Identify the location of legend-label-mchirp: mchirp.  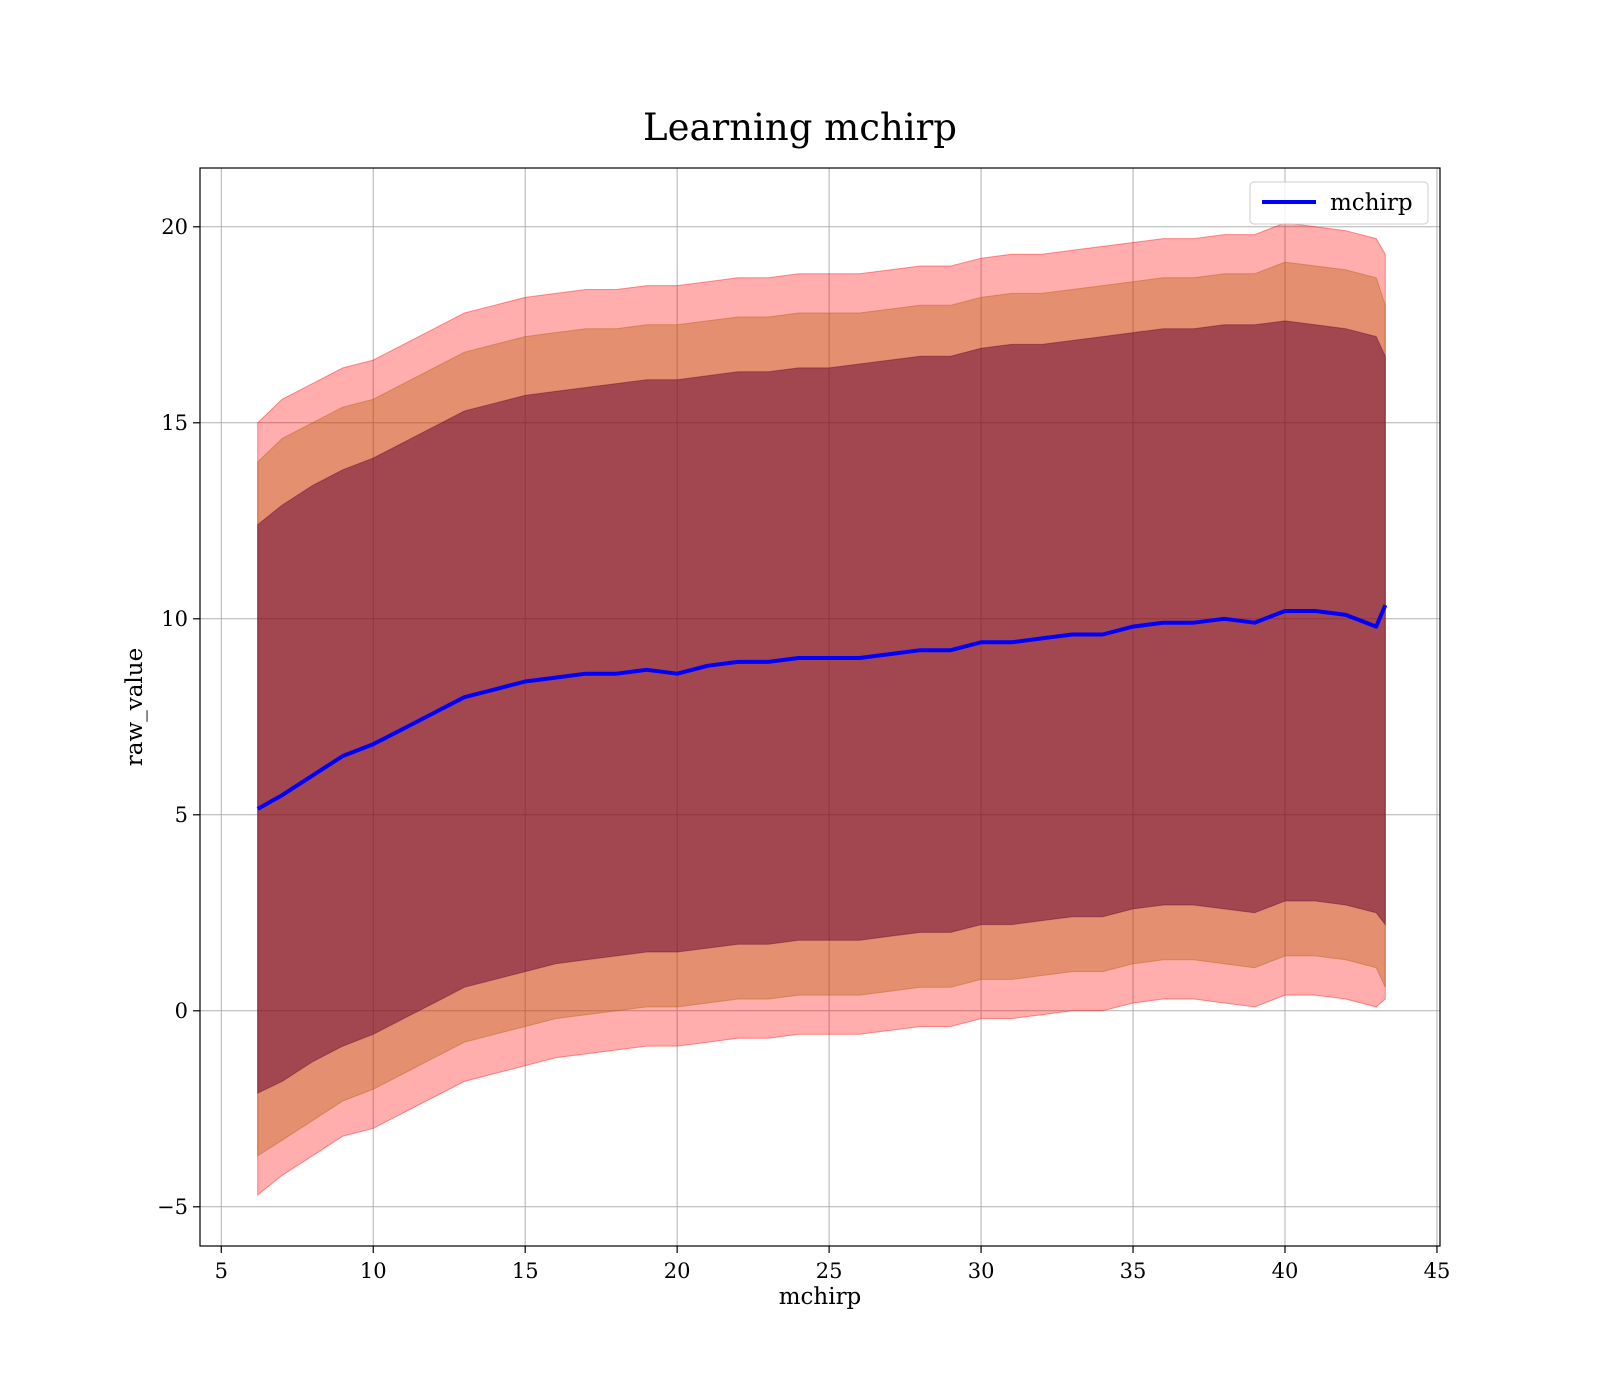
(1371, 203).